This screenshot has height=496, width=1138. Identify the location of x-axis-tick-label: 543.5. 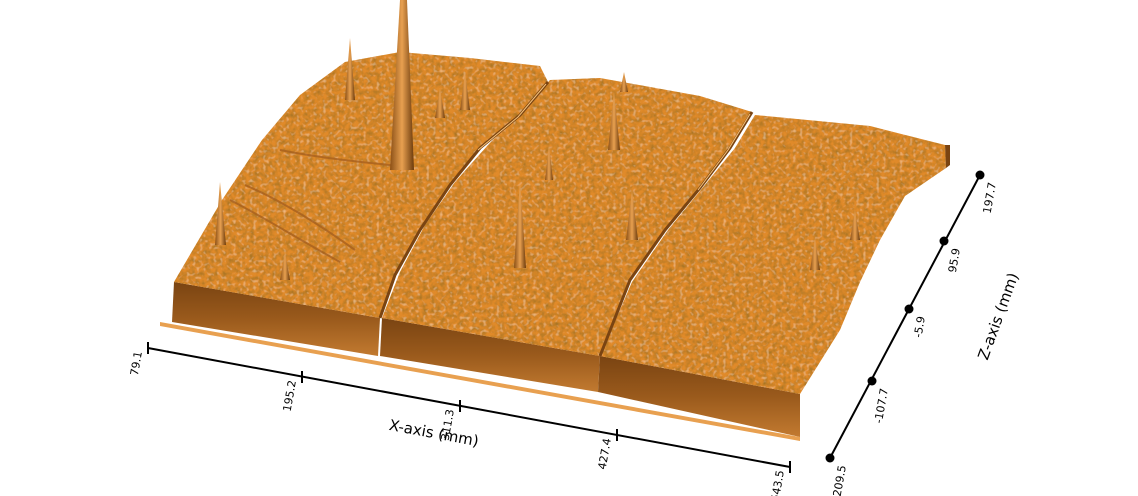
(778, 482).